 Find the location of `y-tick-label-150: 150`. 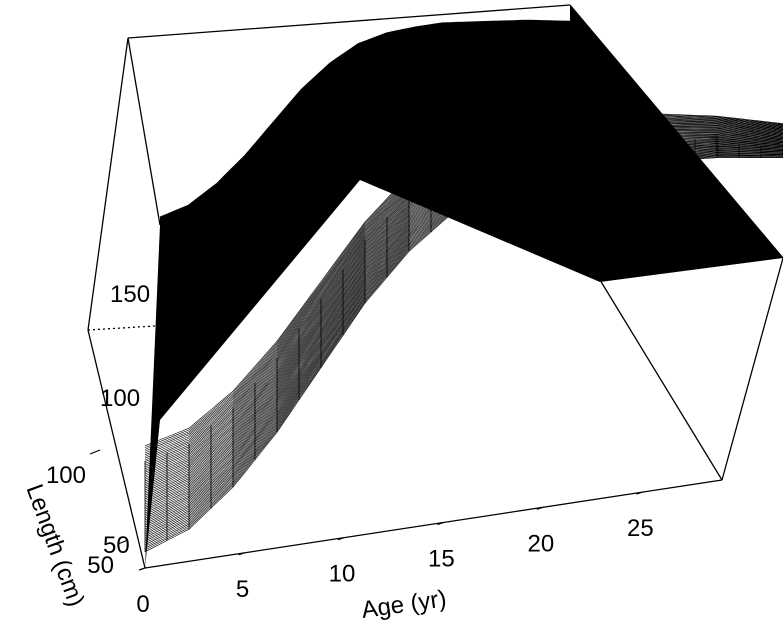

y-tick-label-150: 150 is located at coordinates (130, 294).